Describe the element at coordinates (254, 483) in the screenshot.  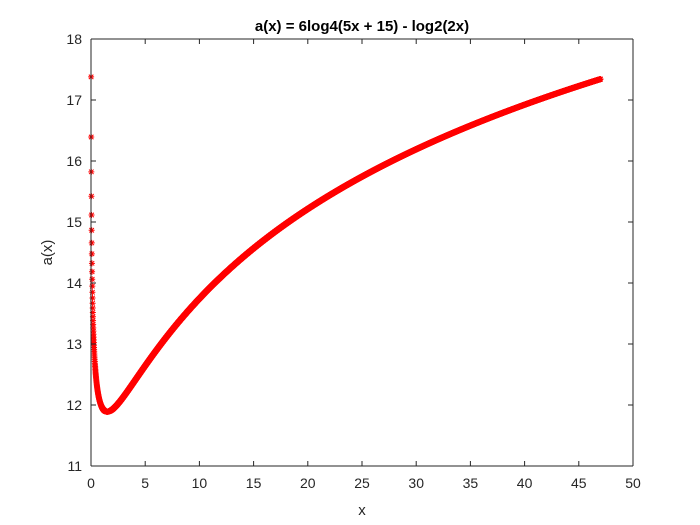
I see `x-tick-label: 15` at that location.